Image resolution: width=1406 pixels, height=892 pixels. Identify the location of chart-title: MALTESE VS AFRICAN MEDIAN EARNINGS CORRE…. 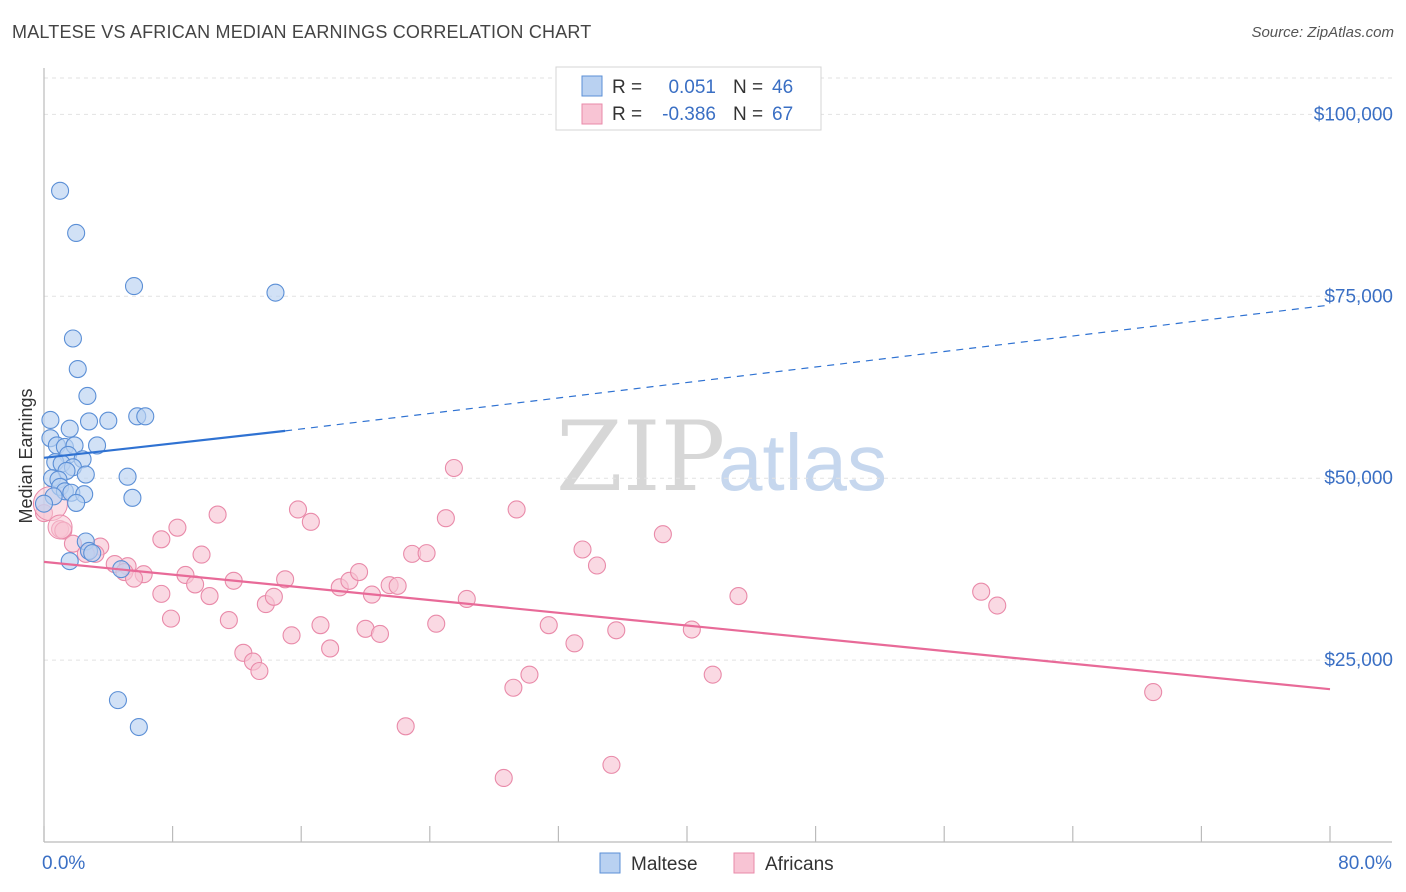
(302, 32).